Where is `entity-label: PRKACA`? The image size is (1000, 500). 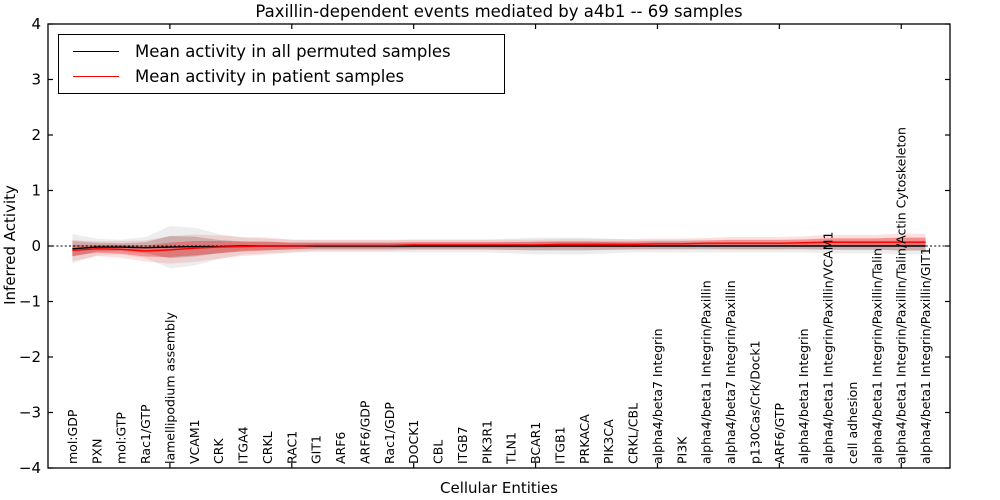
entity-label: PRKACA is located at coordinates (584, 439).